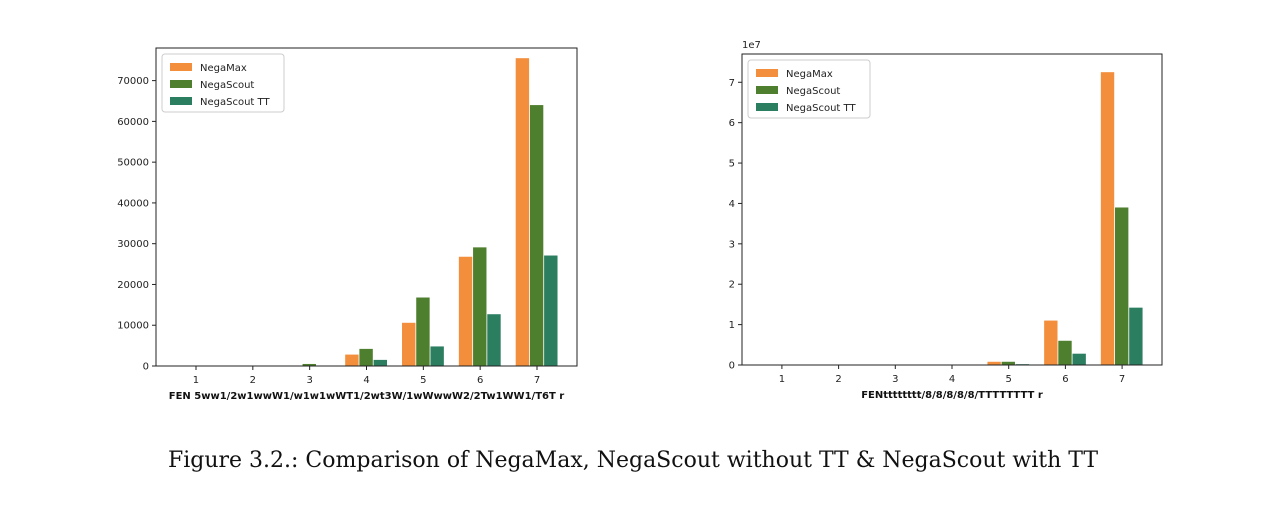  I want to click on y-tick-label: 3, so click(732, 244).